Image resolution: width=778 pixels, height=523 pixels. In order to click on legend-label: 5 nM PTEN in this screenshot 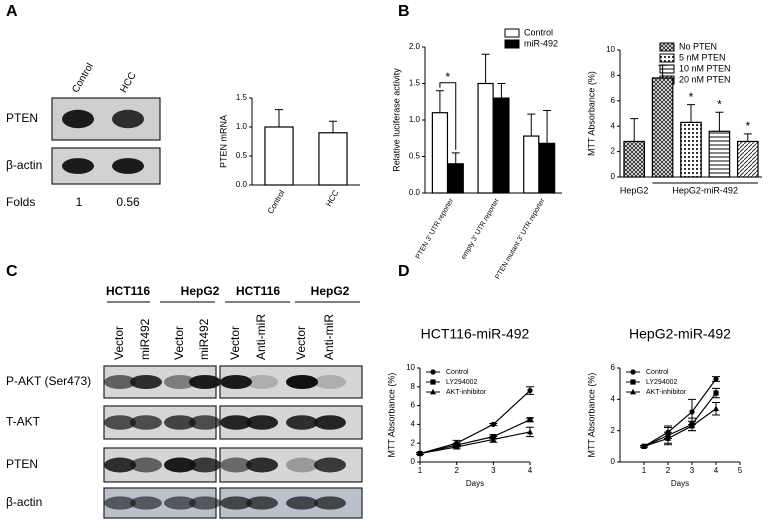, I will do `click(702, 57)`.